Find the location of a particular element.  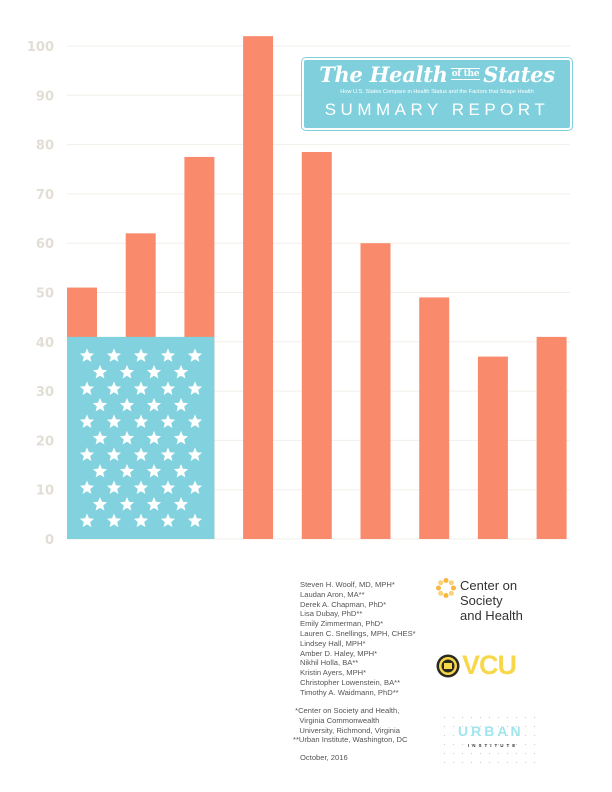

author: Lindsey Hall, MPH* is located at coordinates (333, 643).